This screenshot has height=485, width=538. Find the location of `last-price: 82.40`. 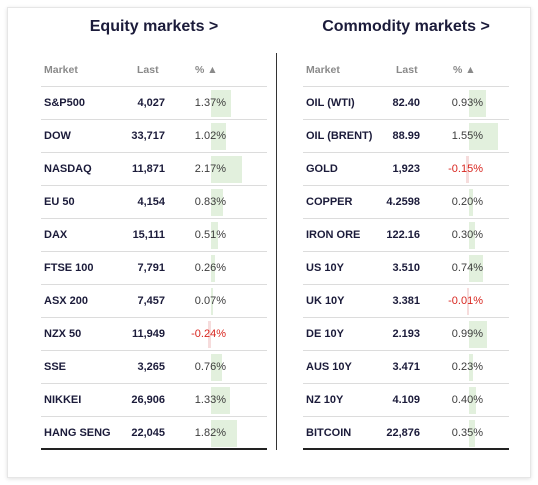

last-price: 82.40 is located at coordinates (406, 103).